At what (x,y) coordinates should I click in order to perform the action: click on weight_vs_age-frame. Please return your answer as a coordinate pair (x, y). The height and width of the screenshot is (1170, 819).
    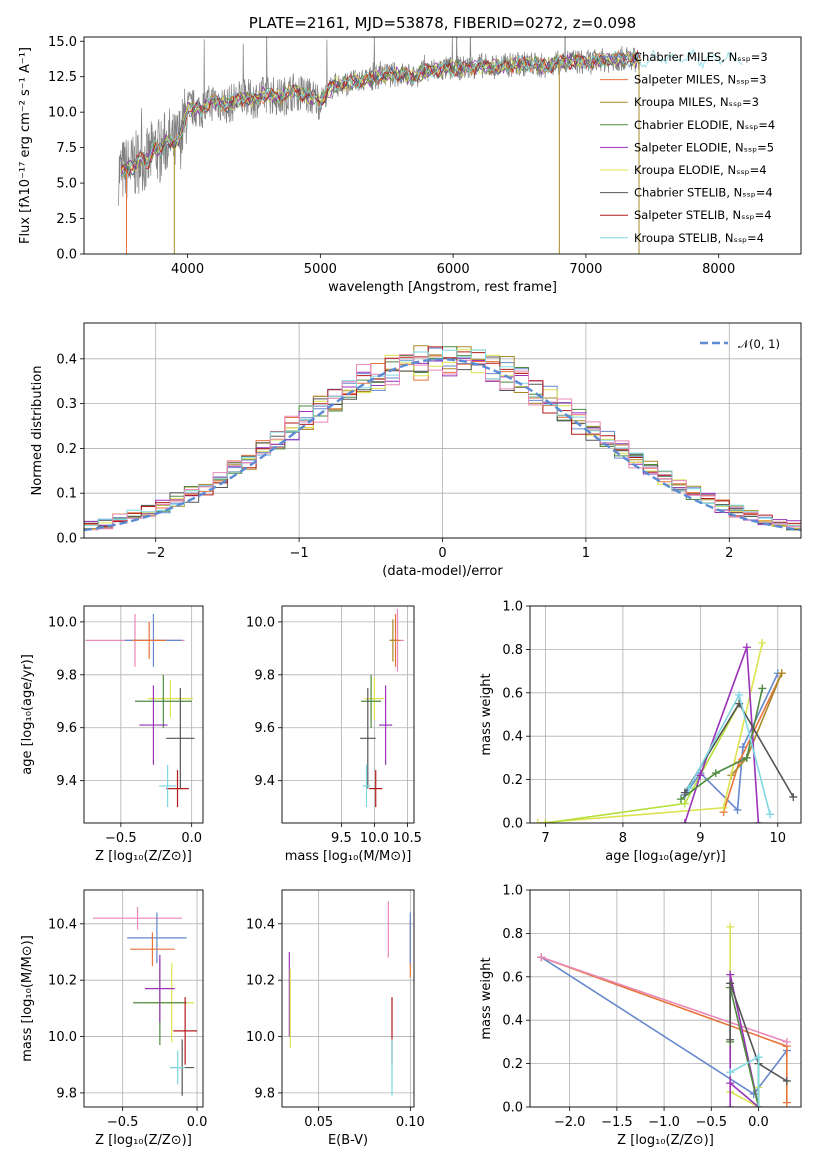
    Looking at the image, I should click on (665, 714).